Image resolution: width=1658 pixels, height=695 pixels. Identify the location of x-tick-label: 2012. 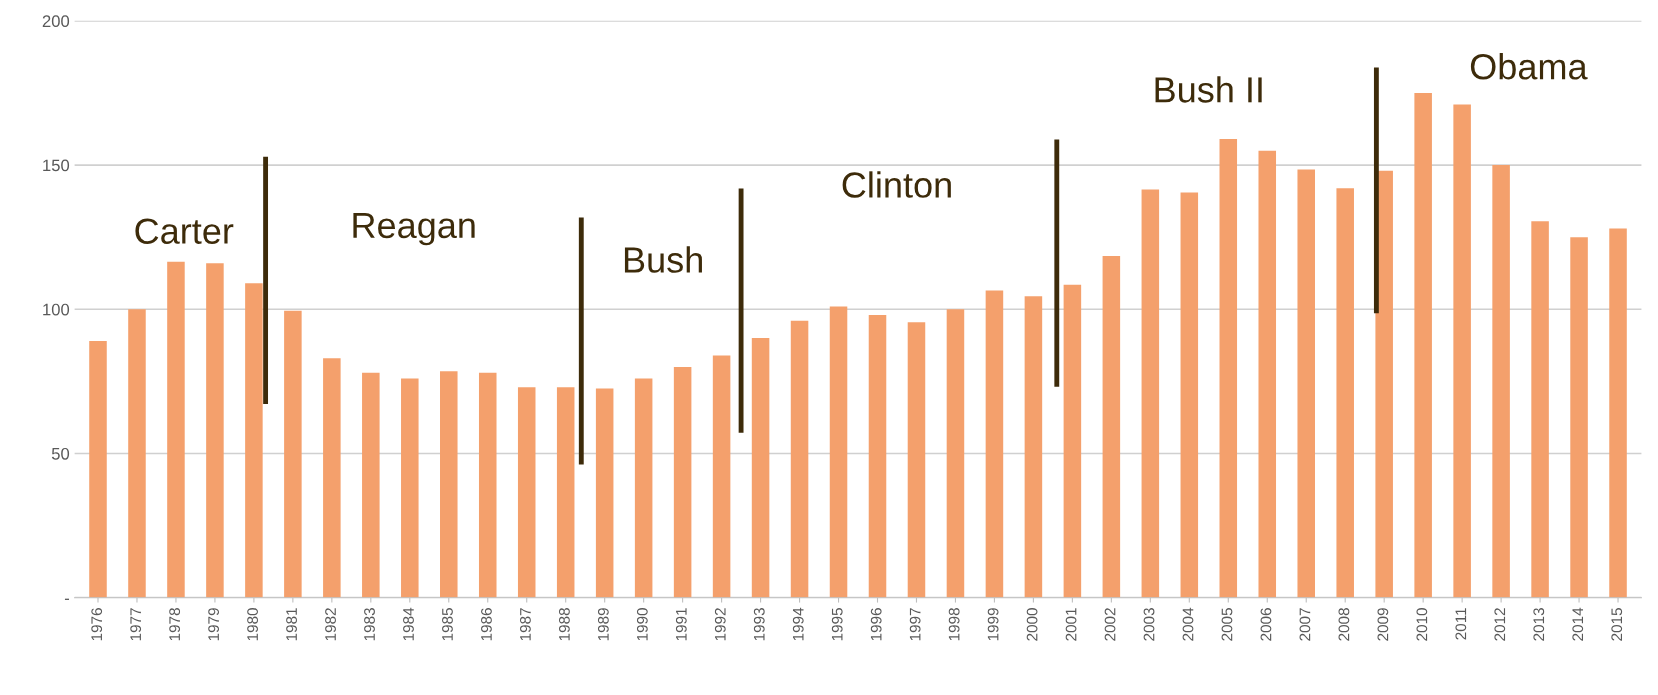
(1500, 624).